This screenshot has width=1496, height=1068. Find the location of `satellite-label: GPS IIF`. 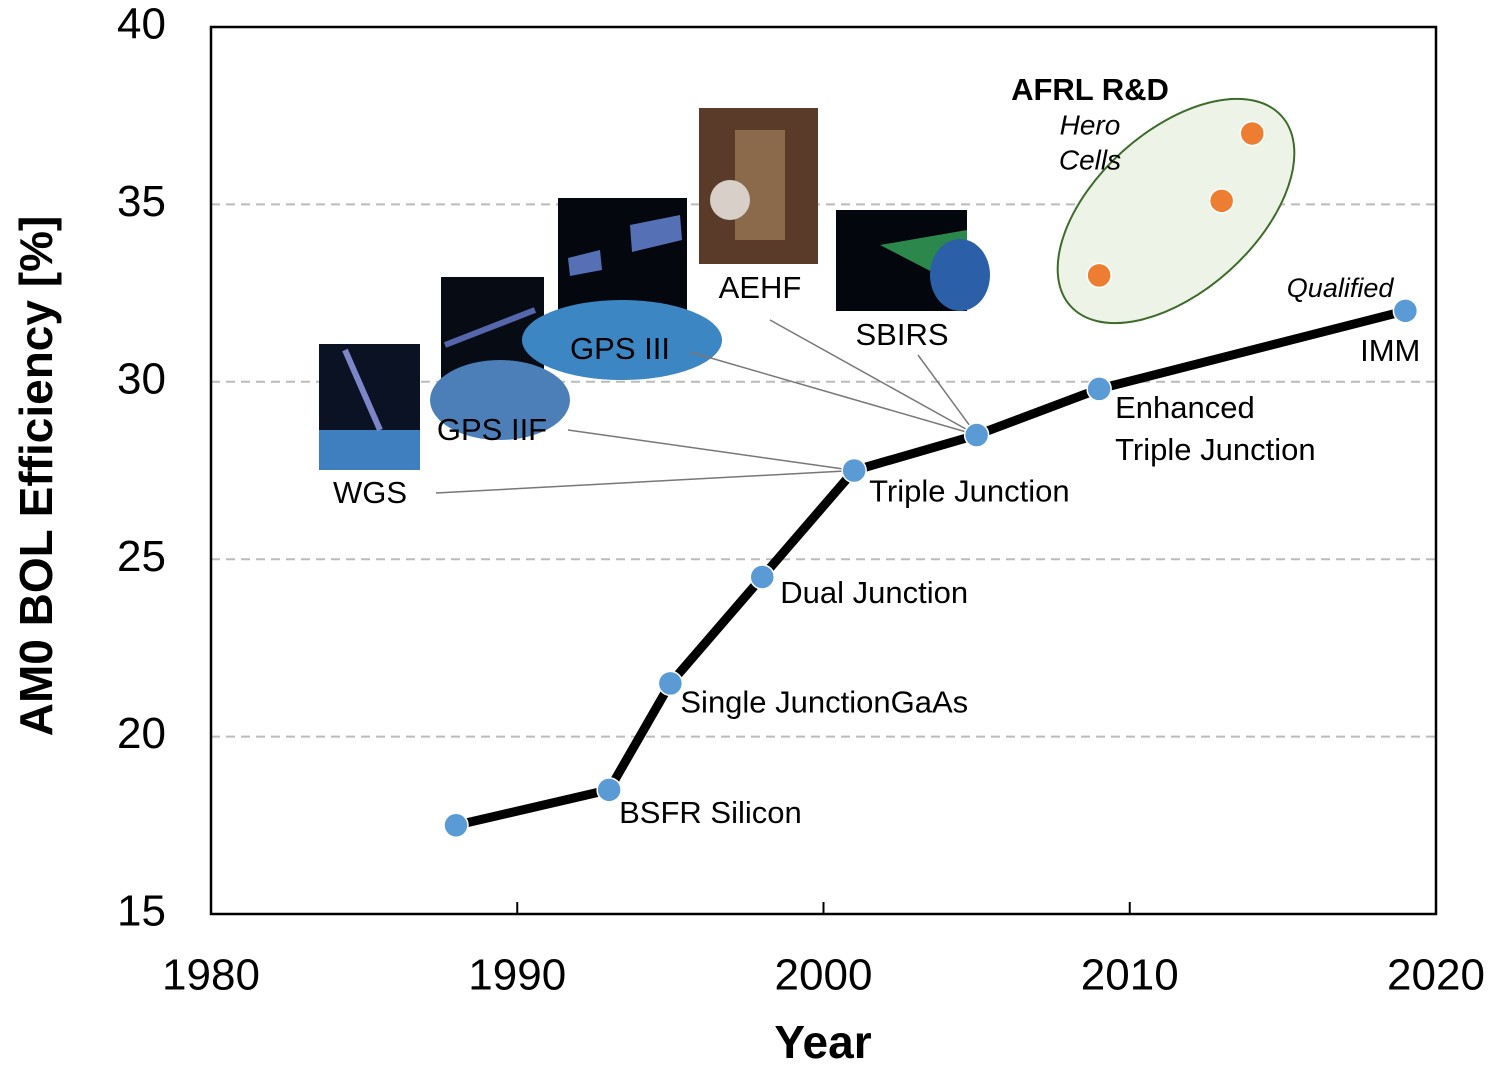

satellite-label: GPS IIF is located at coordinates (492, 429).